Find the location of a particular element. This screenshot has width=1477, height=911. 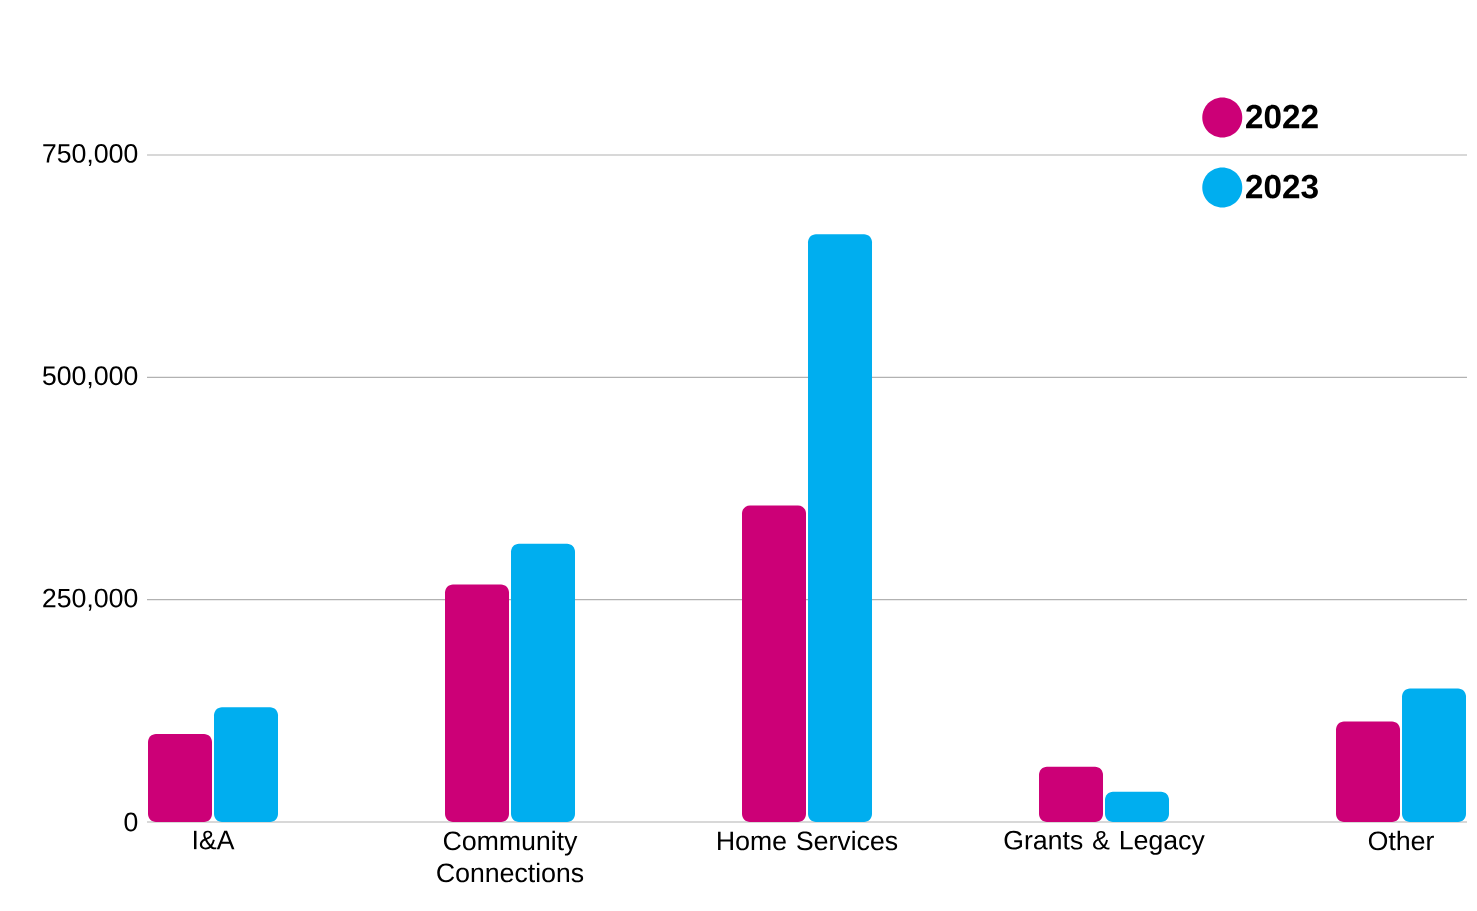

x-tick-label: Other is located at coordinates (1401, 840).